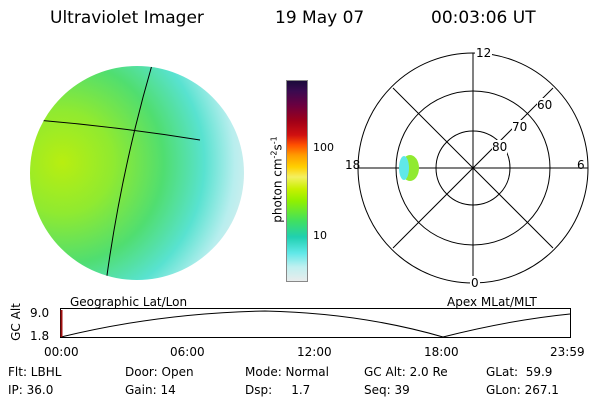 This screenshot has height=400, width=600. Describe the element at coordinates (278, 390) in the screenshot. I see `dsp-status: Dsp: 1.7` at that location.